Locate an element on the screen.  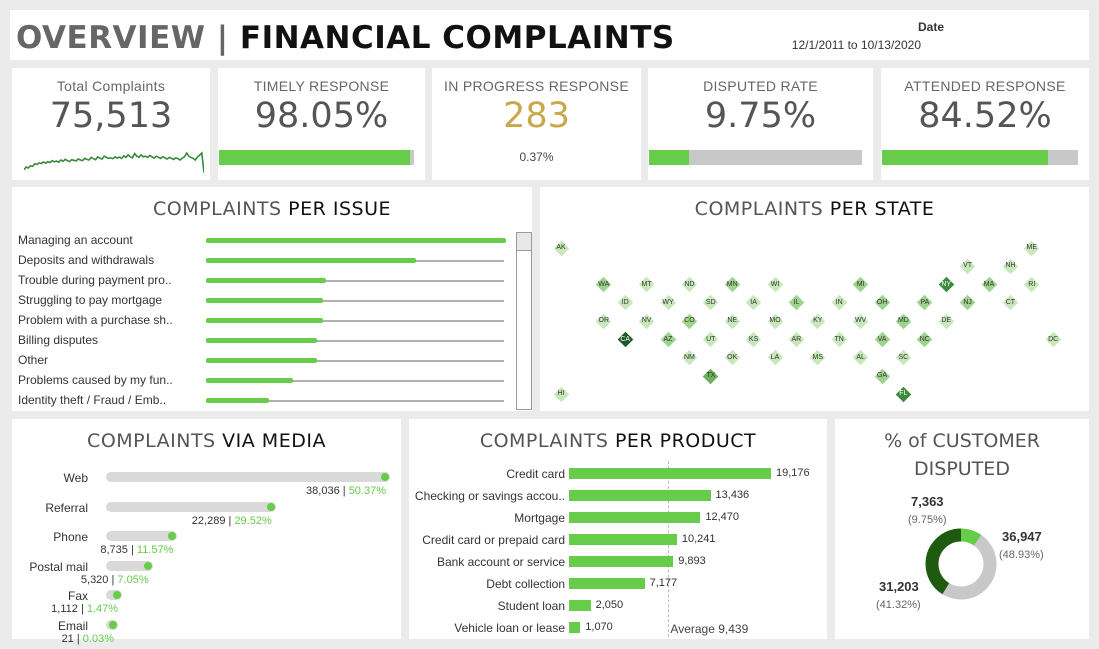
state-label: OK is located at coordinates (732, 357).